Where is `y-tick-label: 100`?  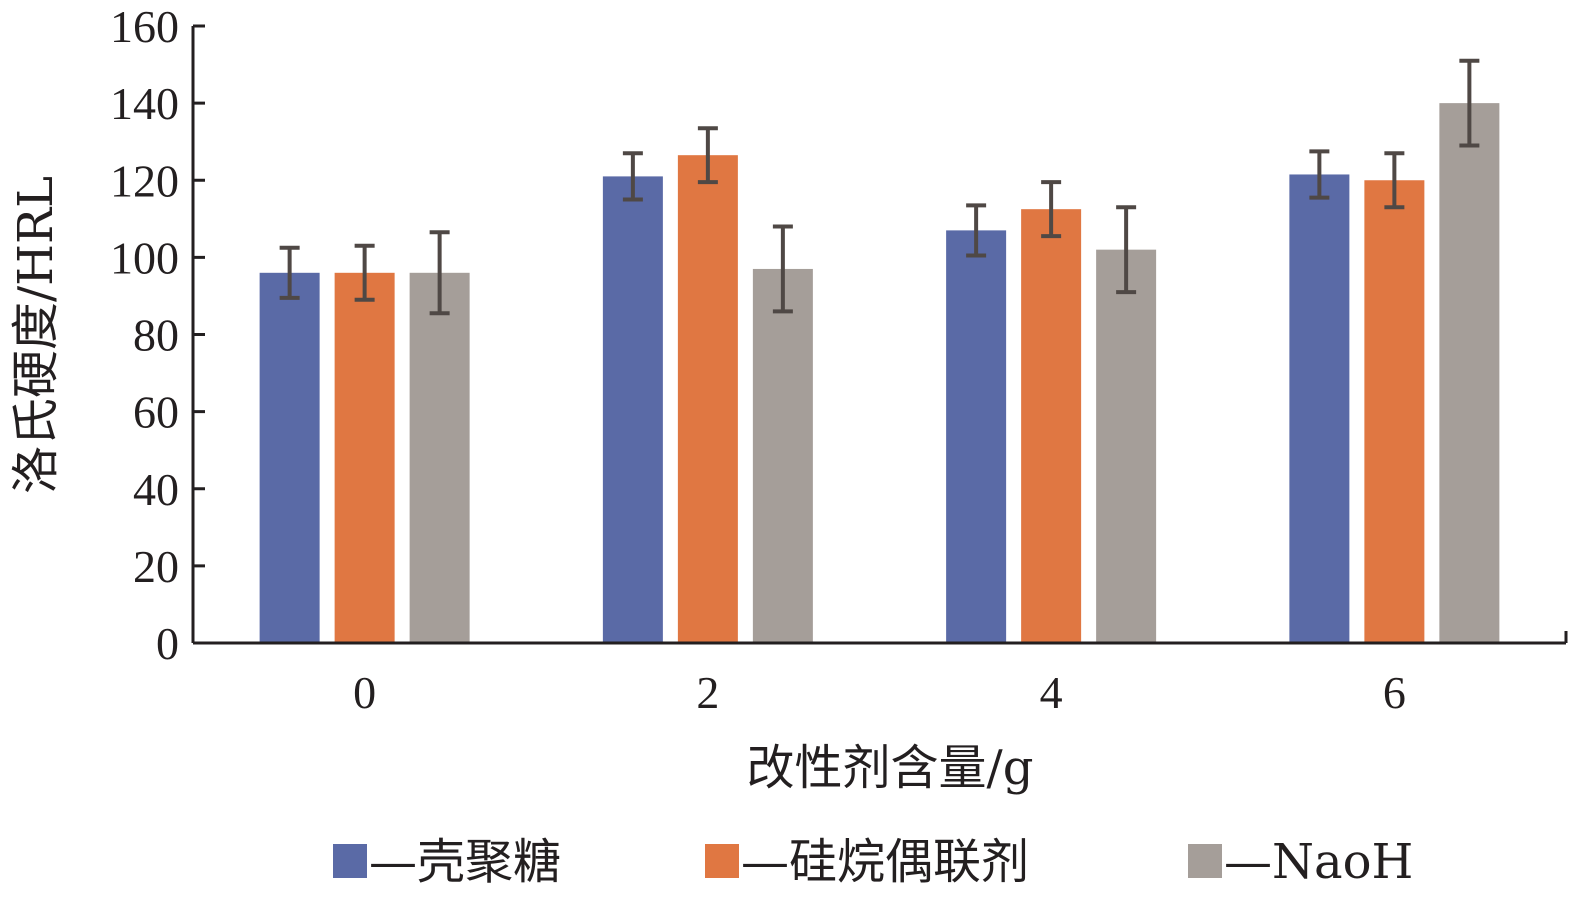
y-tick-label: 100 is located at coordinates (144, 257).